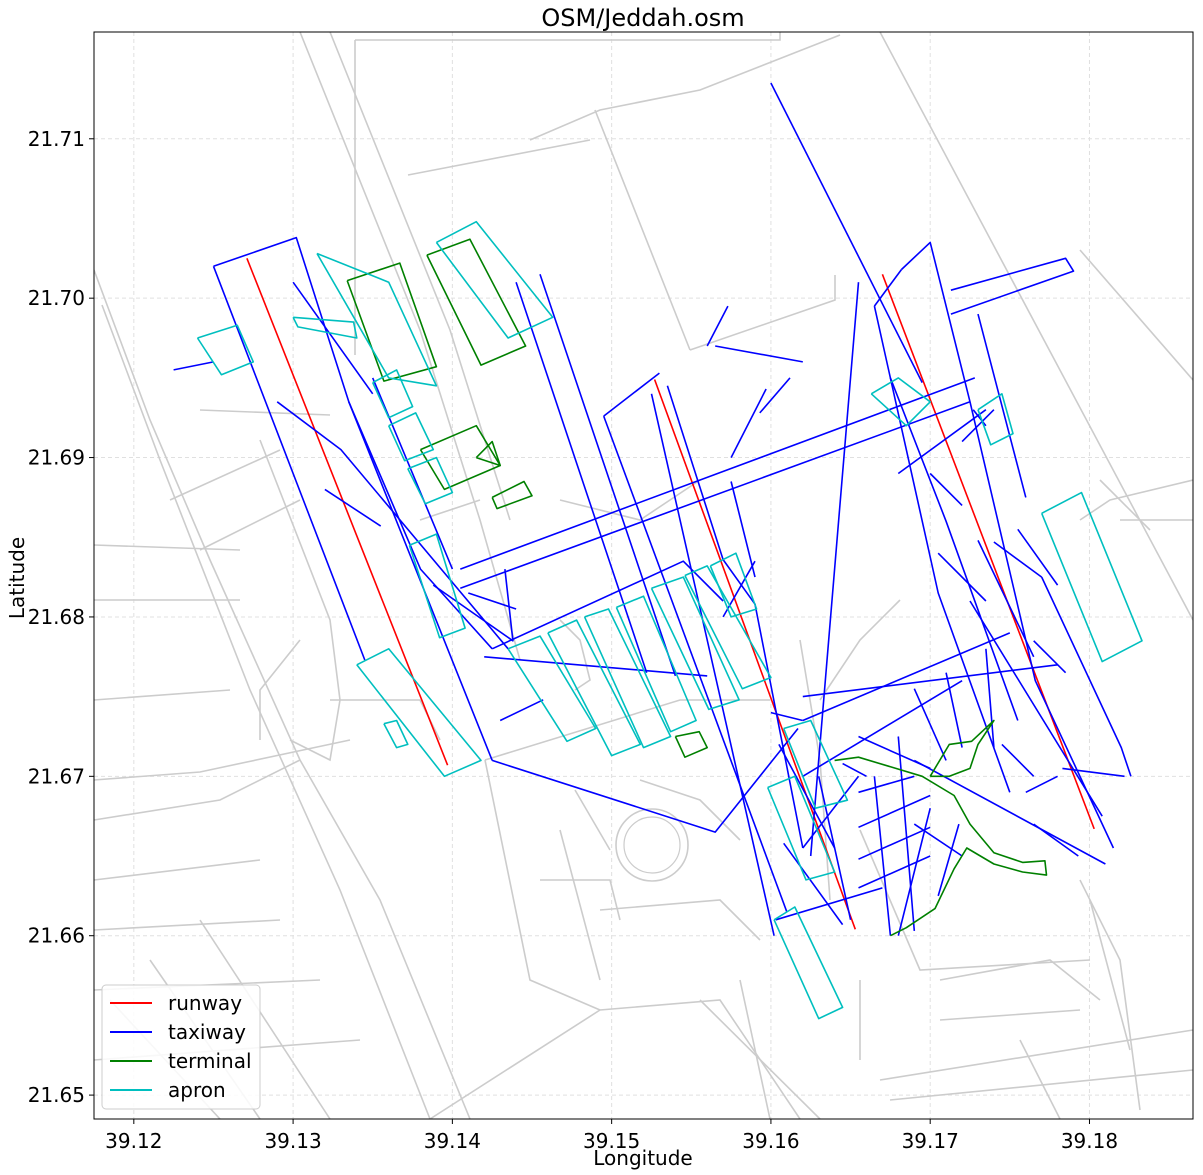 The width and height of the screenshot is (1203, 1175). I want to click on y-tick-label: 21.68, so click(56, 617).